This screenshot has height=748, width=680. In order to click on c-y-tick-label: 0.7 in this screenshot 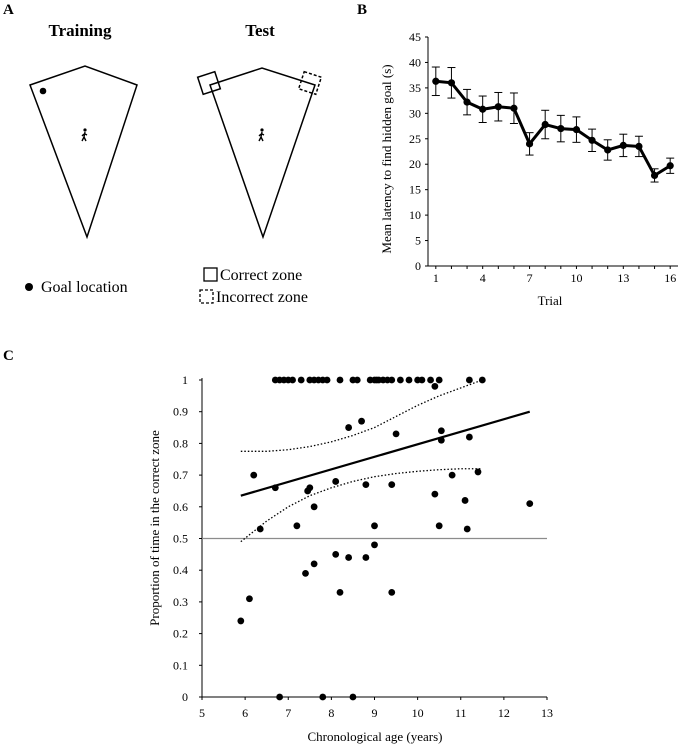, I will do `click(180, 475)`.